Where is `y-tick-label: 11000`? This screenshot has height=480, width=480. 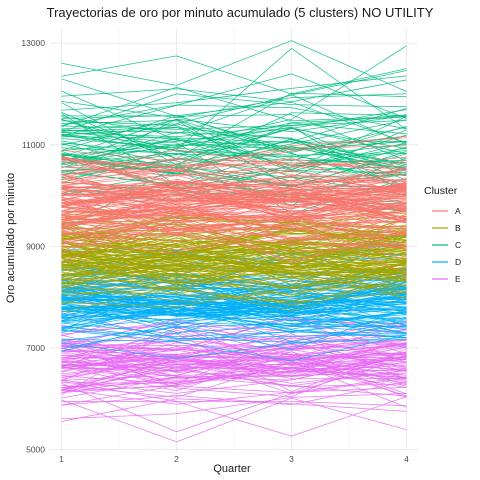 y-tick-label: 11000 is located at coordinates (33, 145).